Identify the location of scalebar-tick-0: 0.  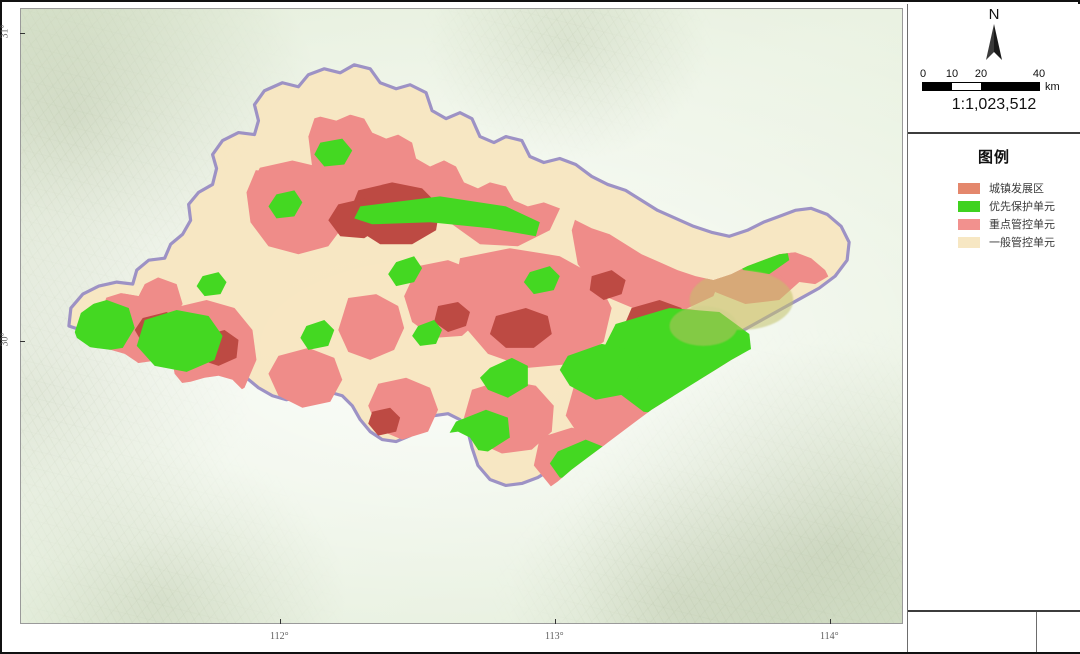
(923, 74).